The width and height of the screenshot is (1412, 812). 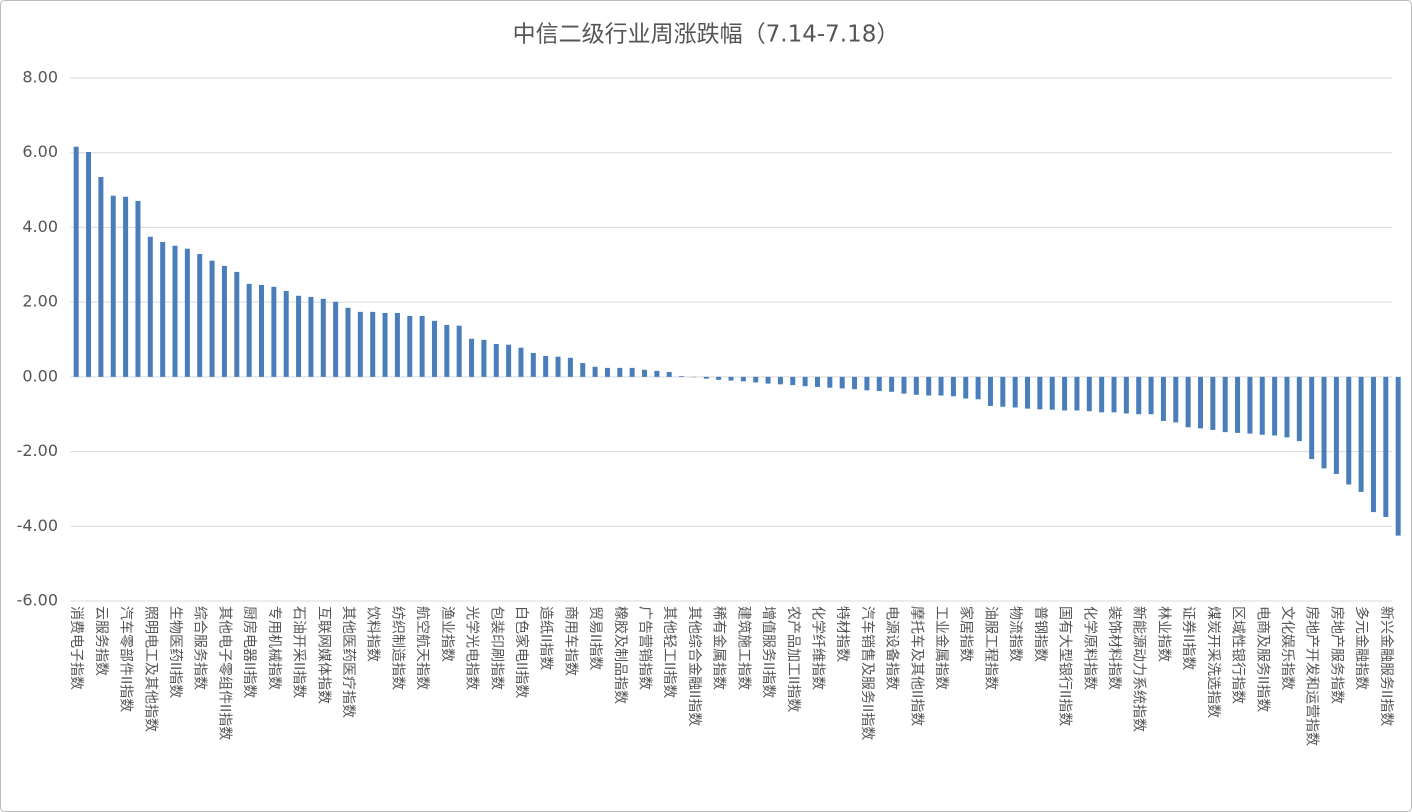 I want to click on x-tick-label: 家居指数, so click(x=966, y=634).